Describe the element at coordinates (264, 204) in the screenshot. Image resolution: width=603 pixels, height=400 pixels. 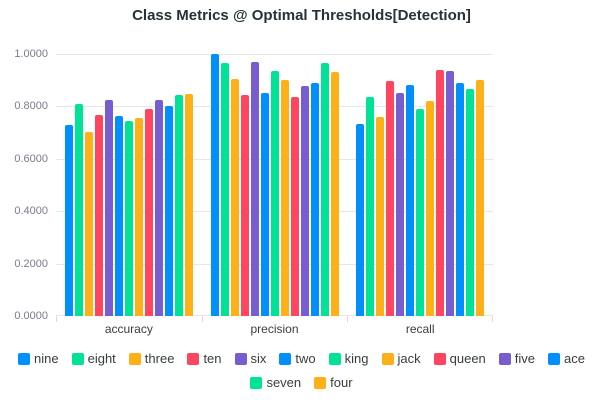
I see `bar-two-precision` at that location.